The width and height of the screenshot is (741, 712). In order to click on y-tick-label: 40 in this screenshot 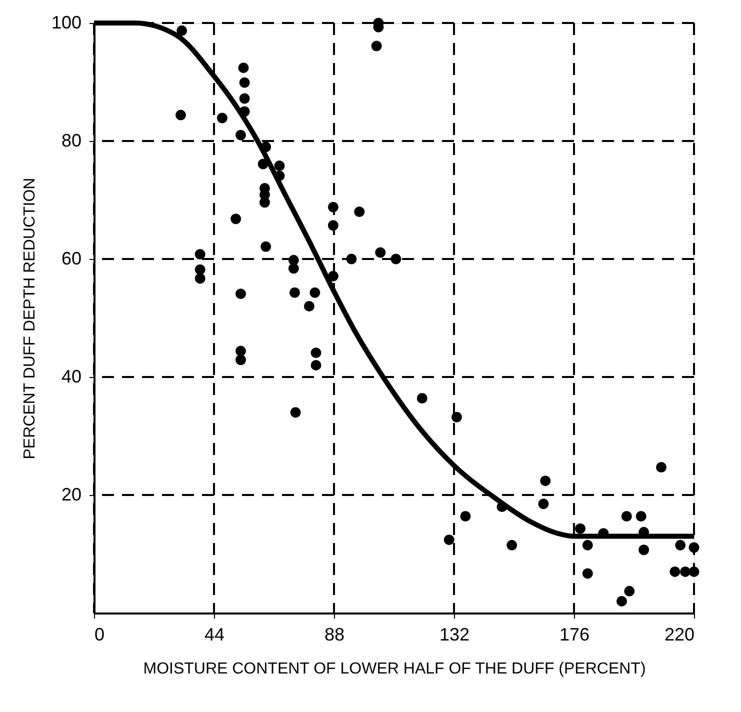, I will do `click(71, 376)`.